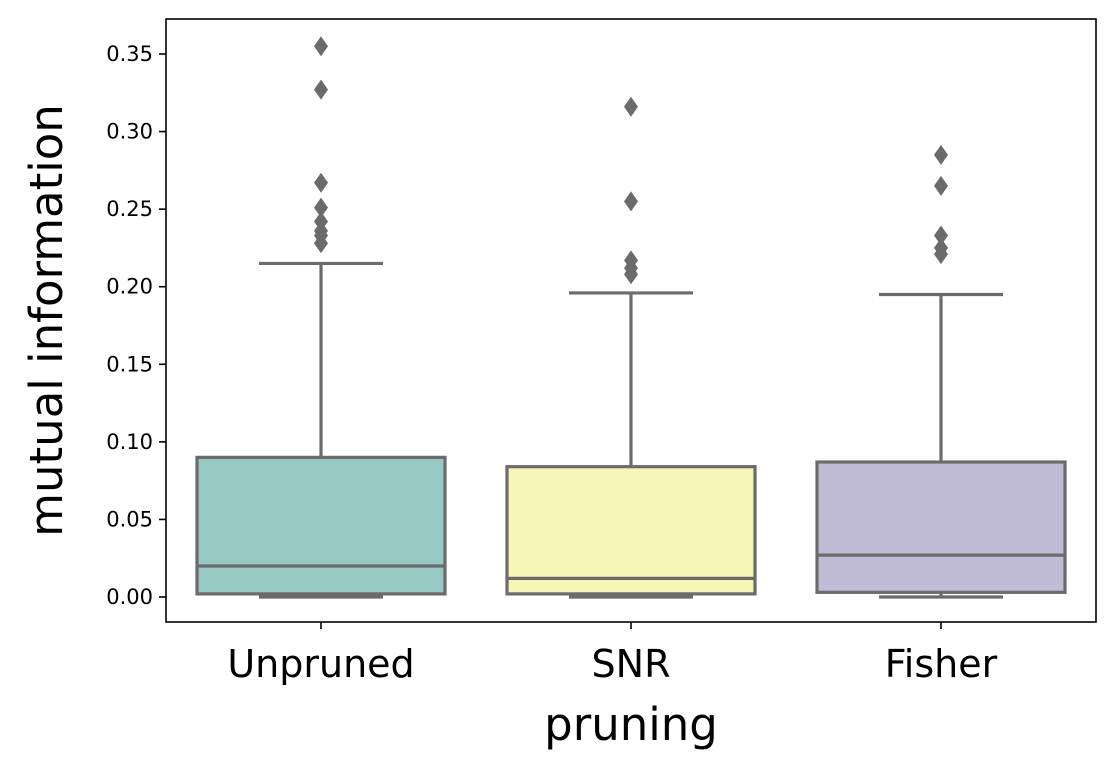 This screenshot has width=1116, height=771. I want to click on y-tick-label: 0.25, so click(129, 209).